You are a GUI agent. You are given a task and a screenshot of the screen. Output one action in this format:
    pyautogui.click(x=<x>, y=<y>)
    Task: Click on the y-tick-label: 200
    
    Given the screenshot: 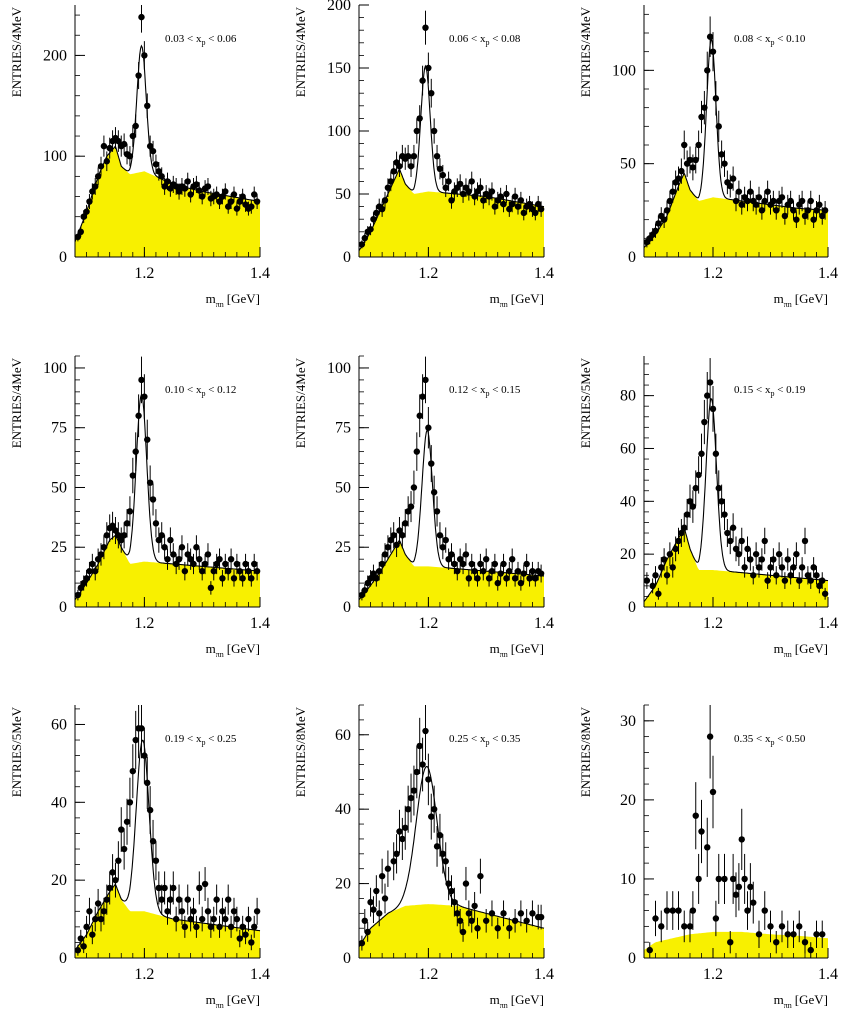 What is the action you would take?
    pyautogui.click(x=339, y=7)
    